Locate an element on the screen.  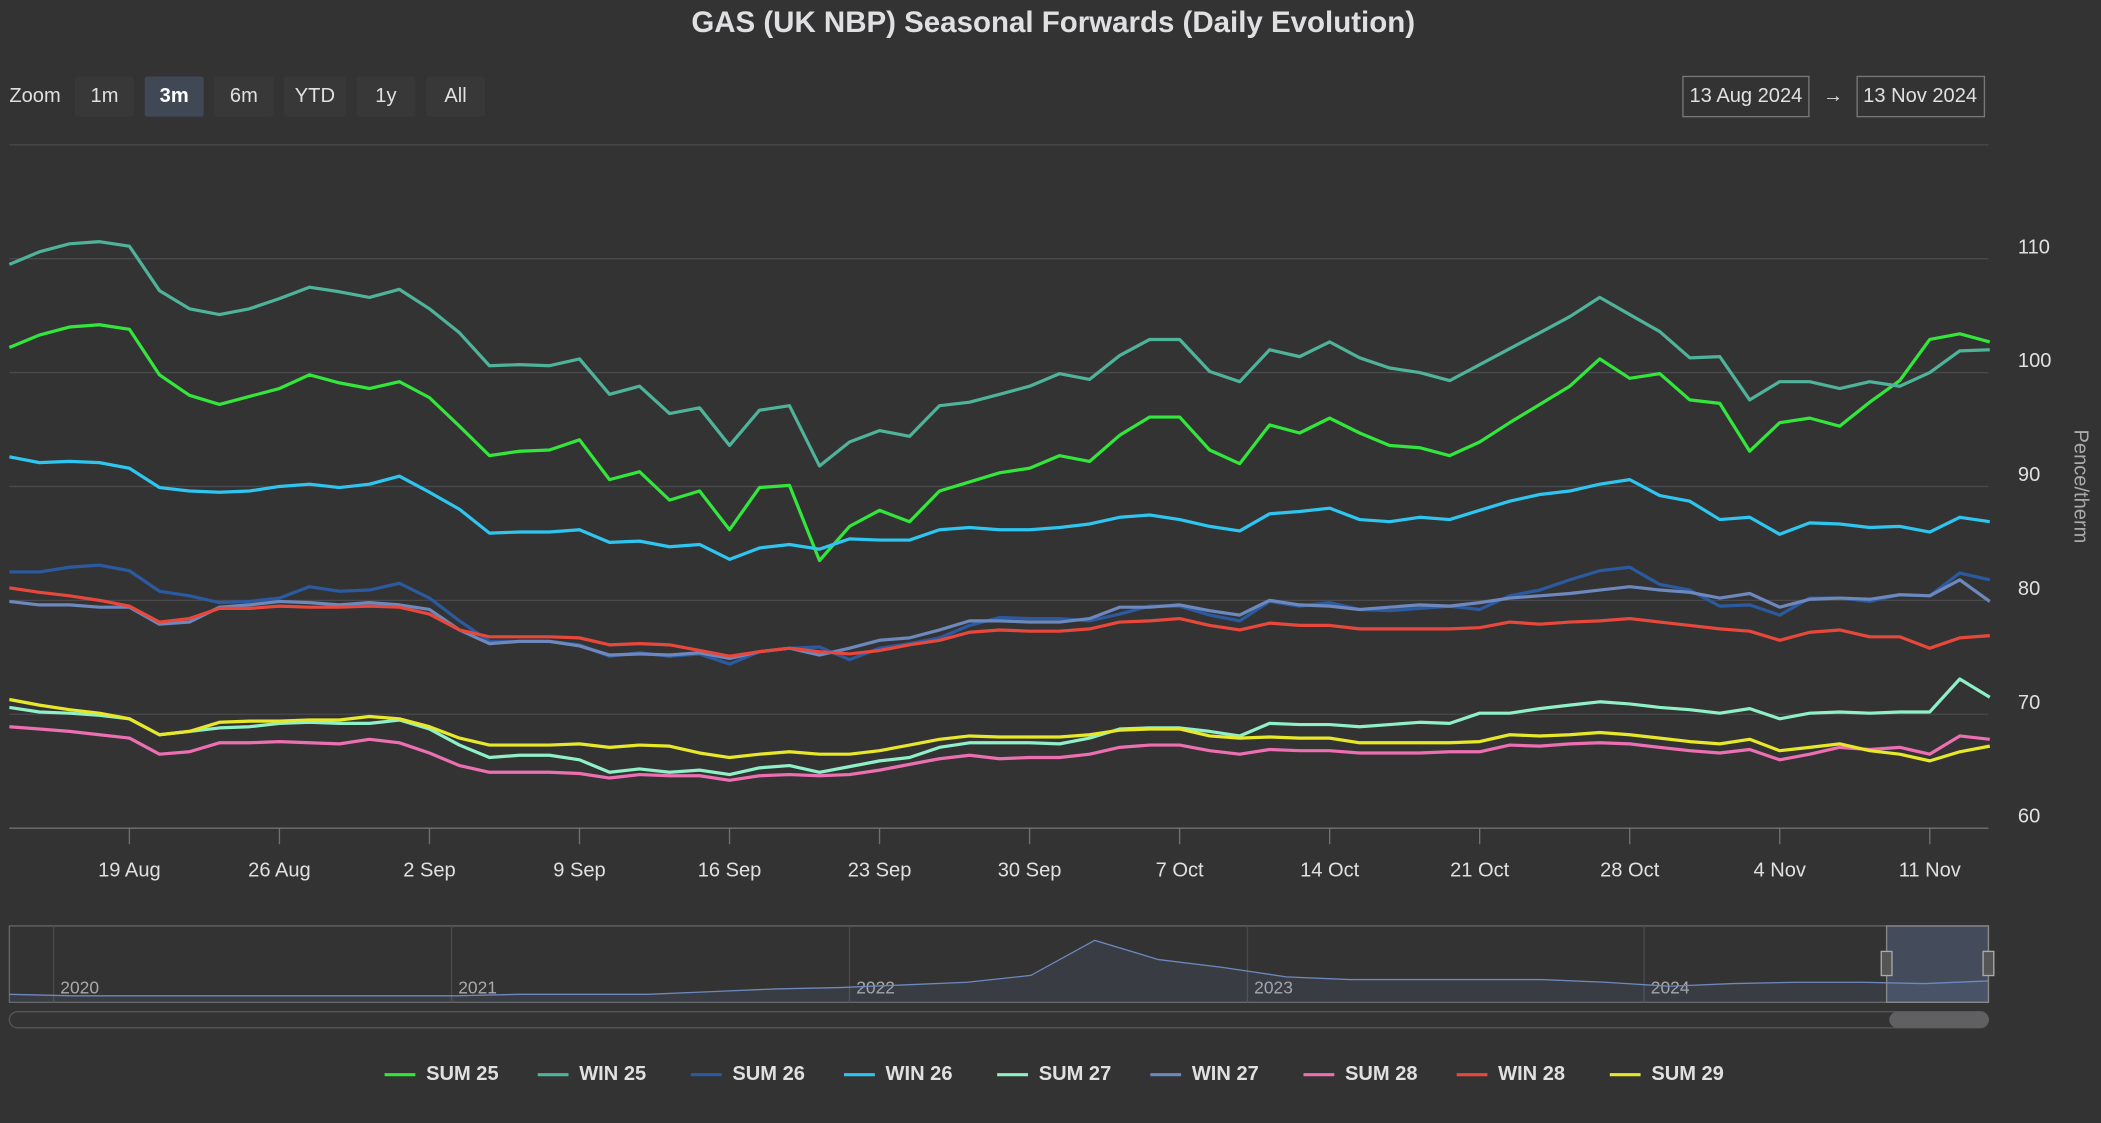
date-to-box is located at coordinates (1921, 96).